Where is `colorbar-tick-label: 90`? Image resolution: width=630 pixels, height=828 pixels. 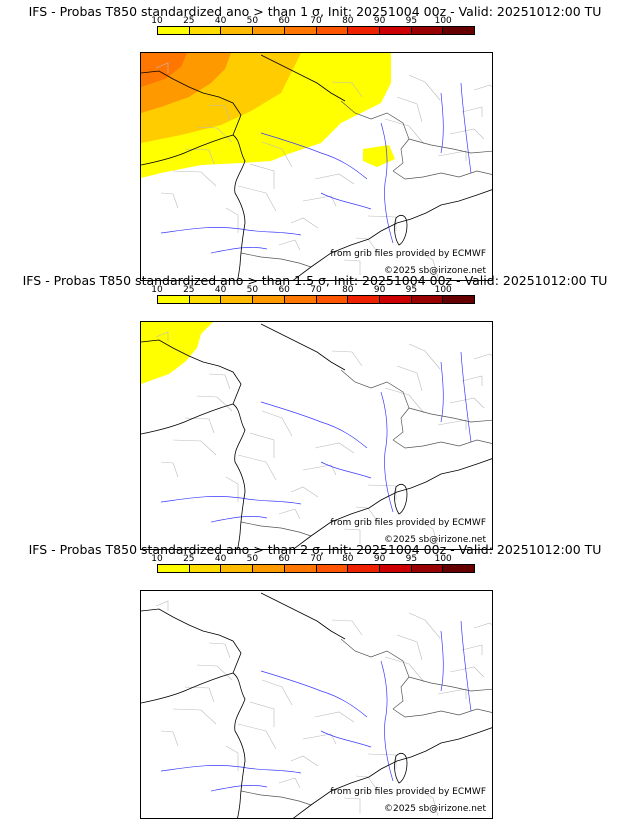
colorbar-tick-label: 90 is located at coordinates (379, 559).